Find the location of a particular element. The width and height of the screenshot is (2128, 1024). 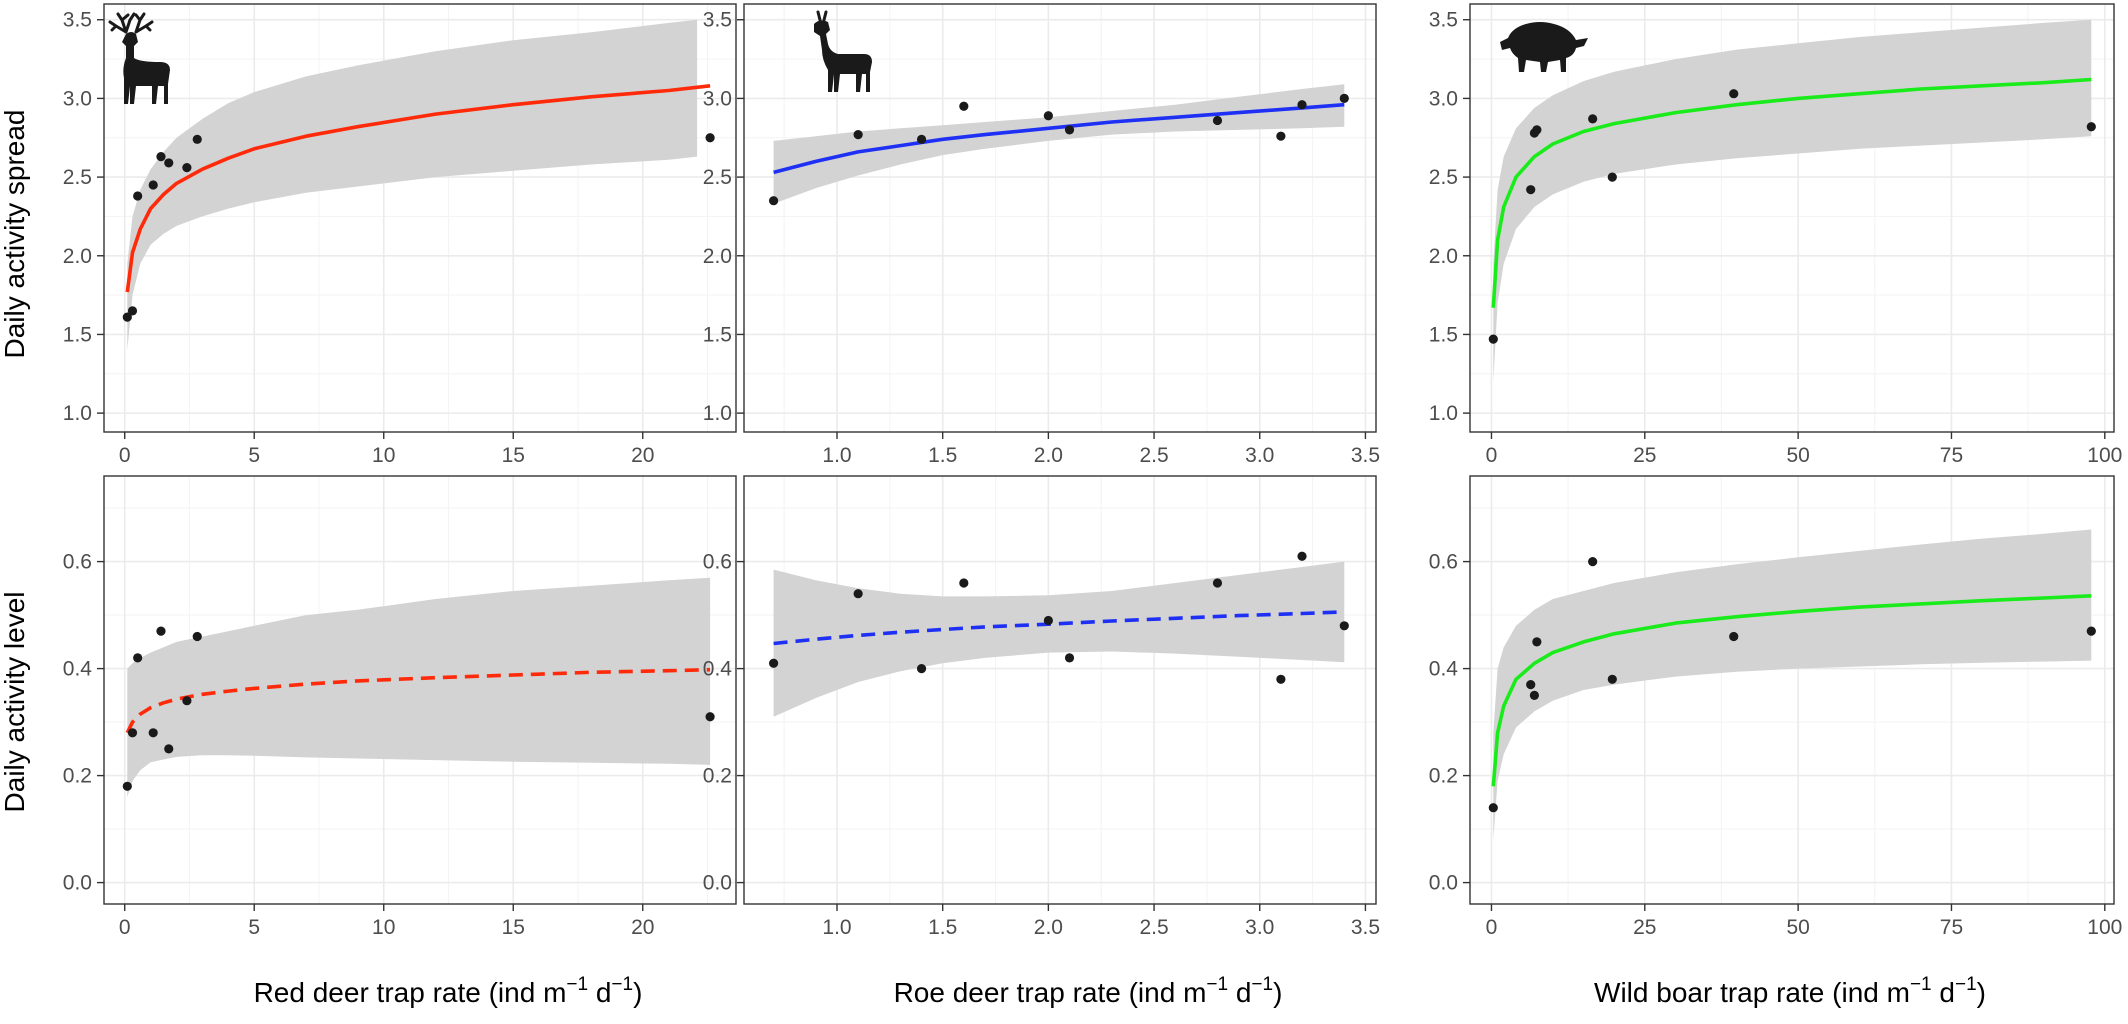

panel-wild-boar-level: 0 25 50 75 100 0.0 0.2 0.4 0.6 is located at coordinates (1775, 707).